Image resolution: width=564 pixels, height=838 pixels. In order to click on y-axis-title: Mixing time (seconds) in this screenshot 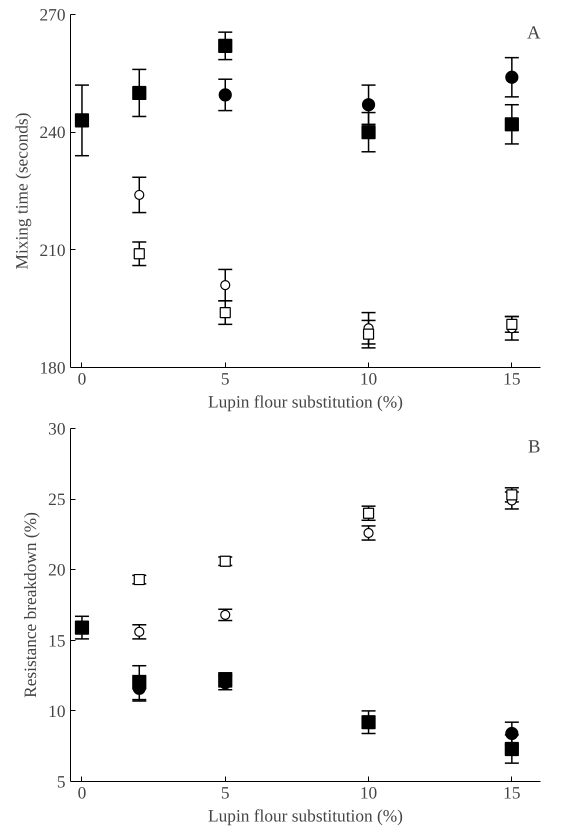, I will do `click(22, 191)`.